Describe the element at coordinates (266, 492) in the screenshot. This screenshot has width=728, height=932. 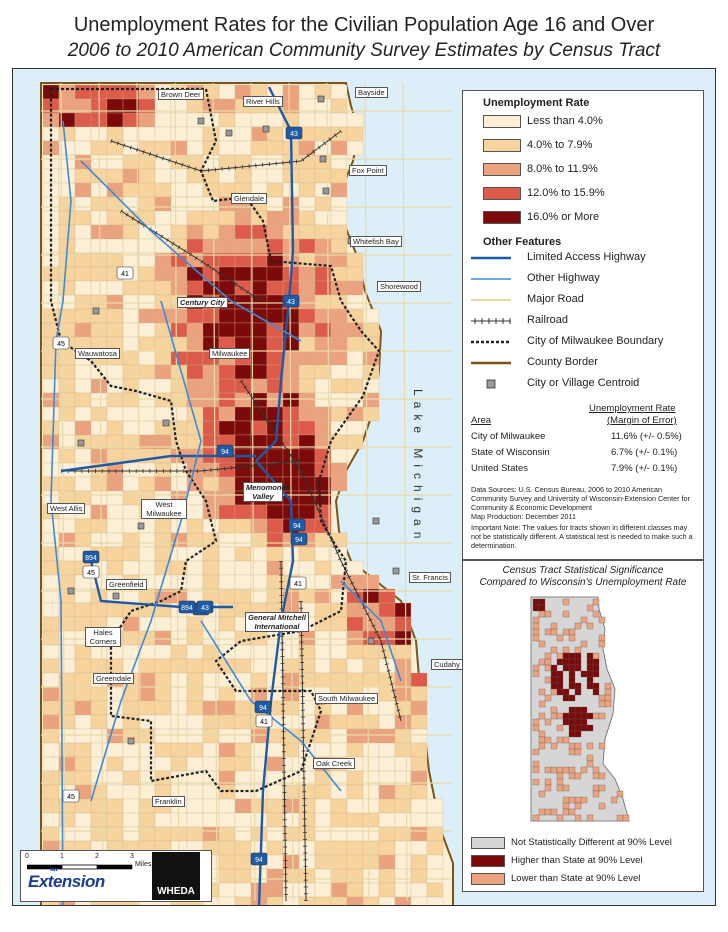
I see `place-label-menomonee-valley: Menomonee Valley` at that location.